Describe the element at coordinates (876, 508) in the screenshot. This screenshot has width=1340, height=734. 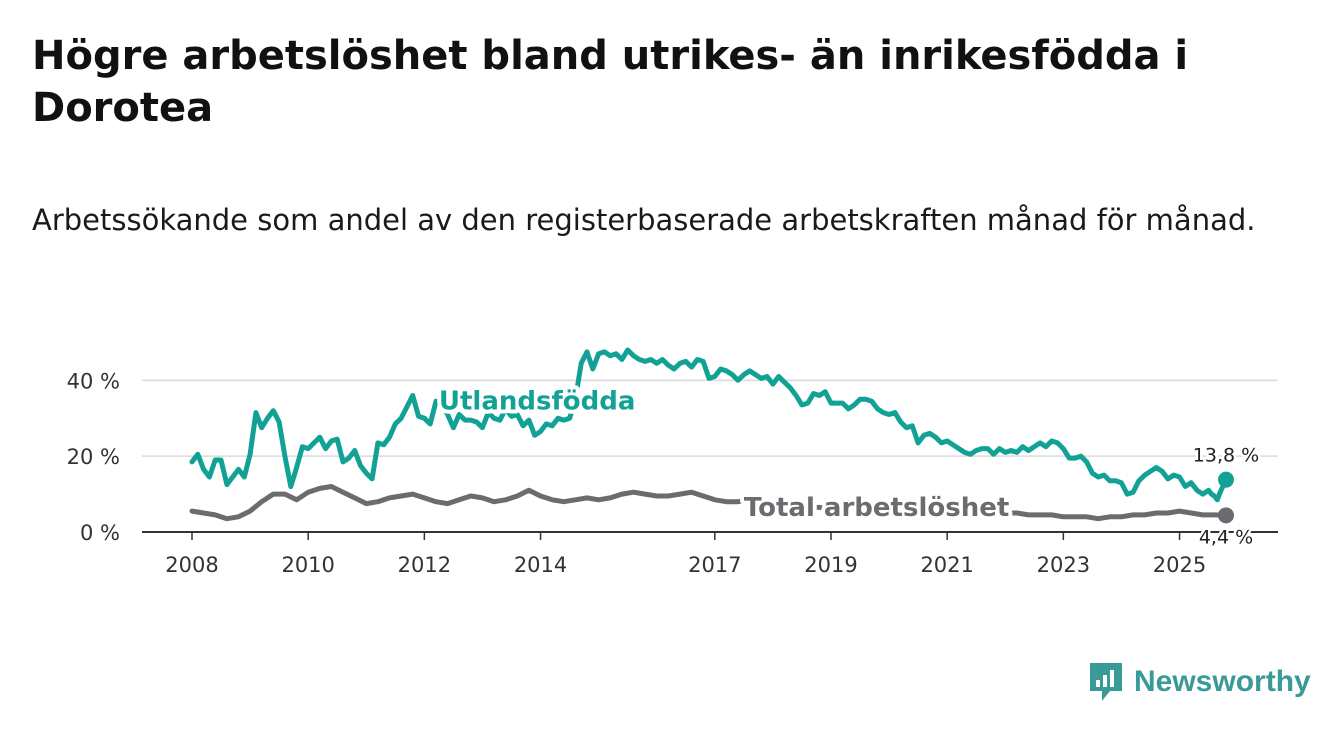
I see `series-label-total: Total arbetslöshet` at that location.